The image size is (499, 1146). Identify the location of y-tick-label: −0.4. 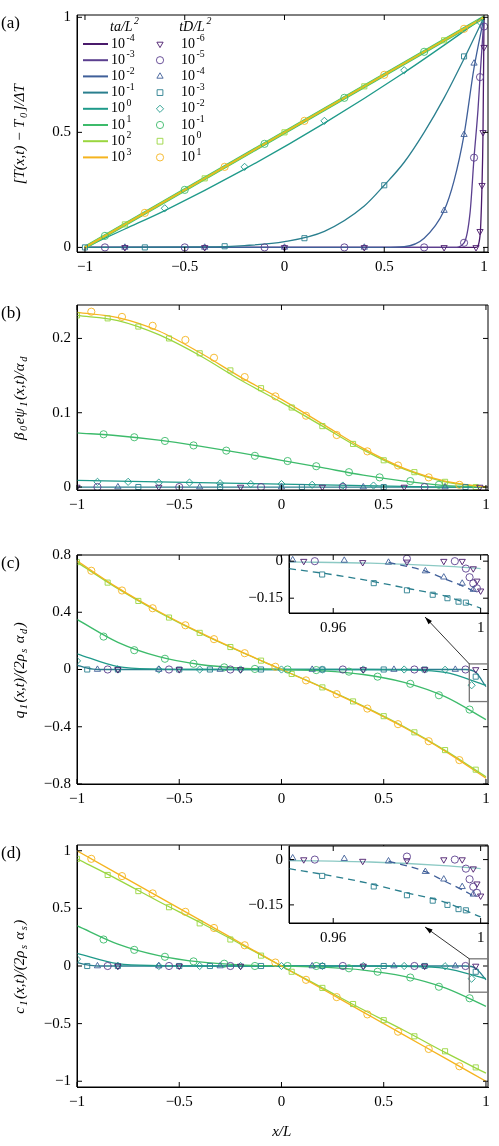
(57, 725).